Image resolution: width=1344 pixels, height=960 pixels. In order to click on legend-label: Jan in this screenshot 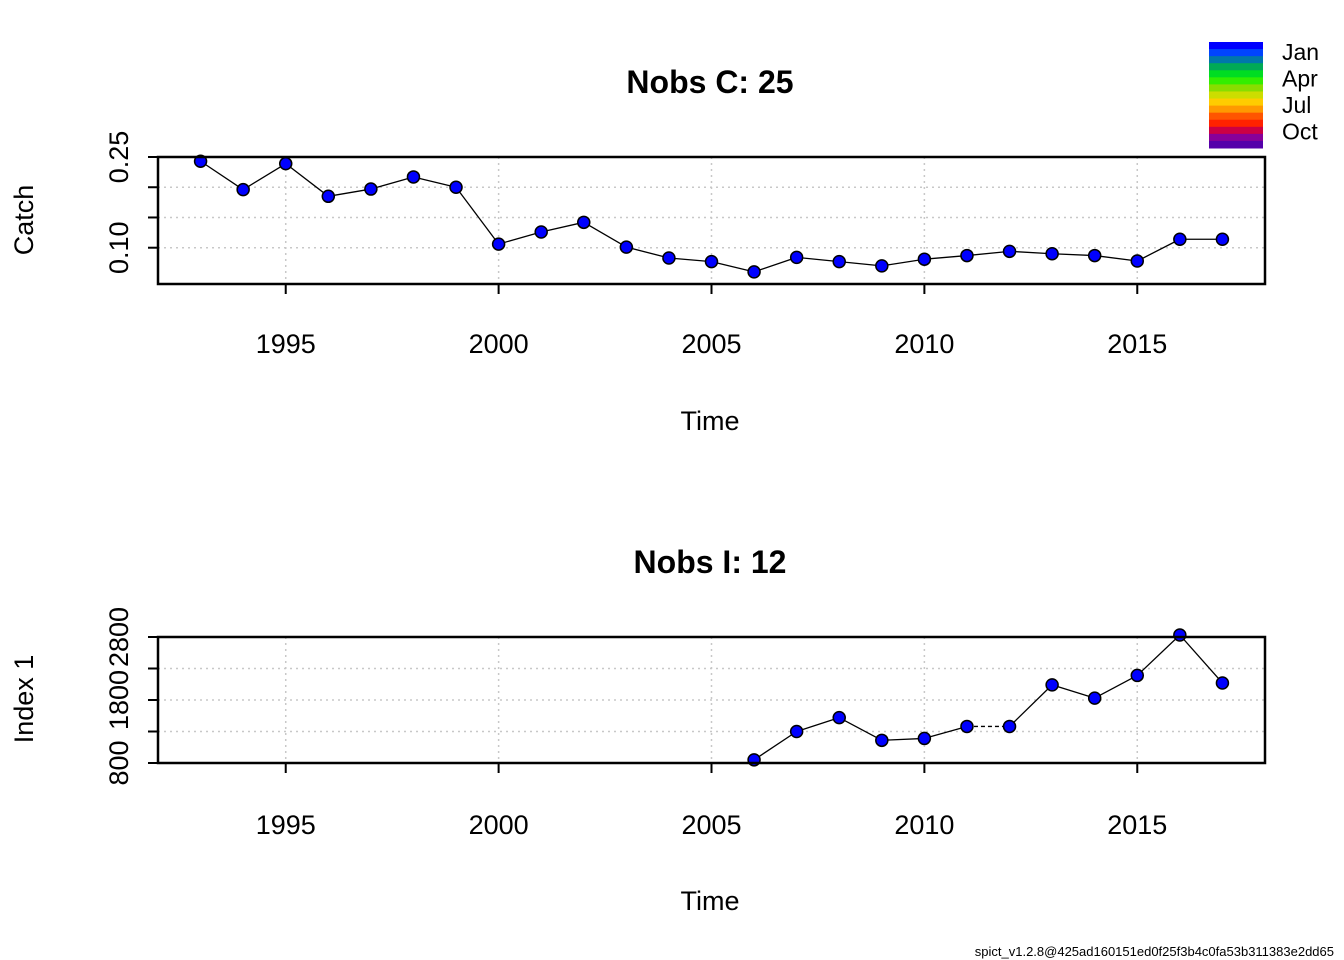, I will do `click(1300, 52)`.